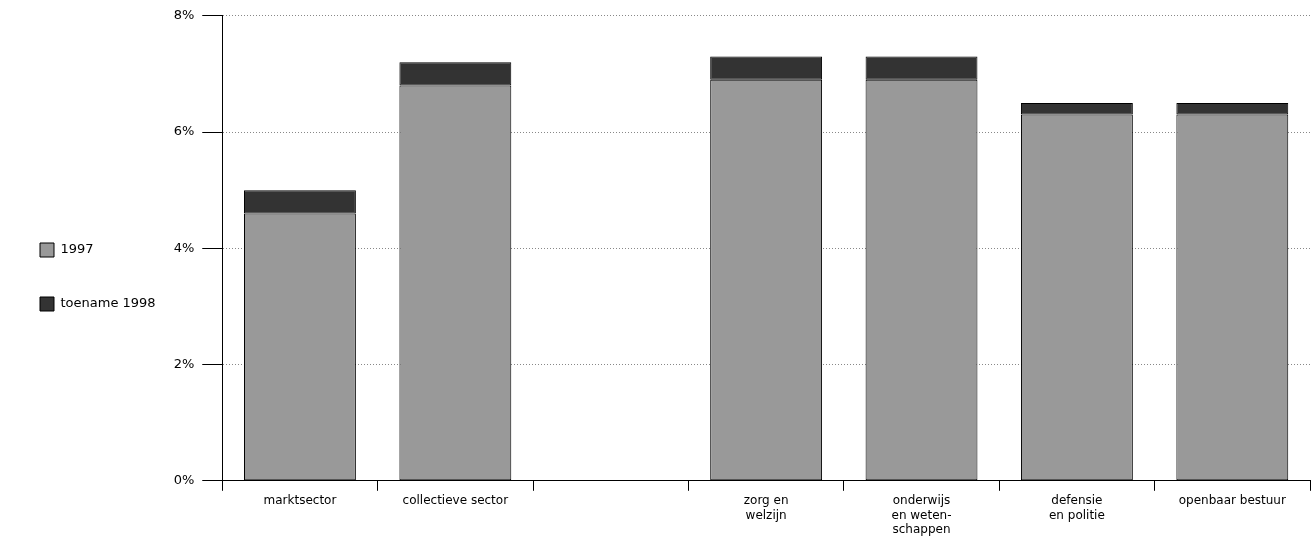  I want to click on y-tick-label: 0%, so click(184, 480).